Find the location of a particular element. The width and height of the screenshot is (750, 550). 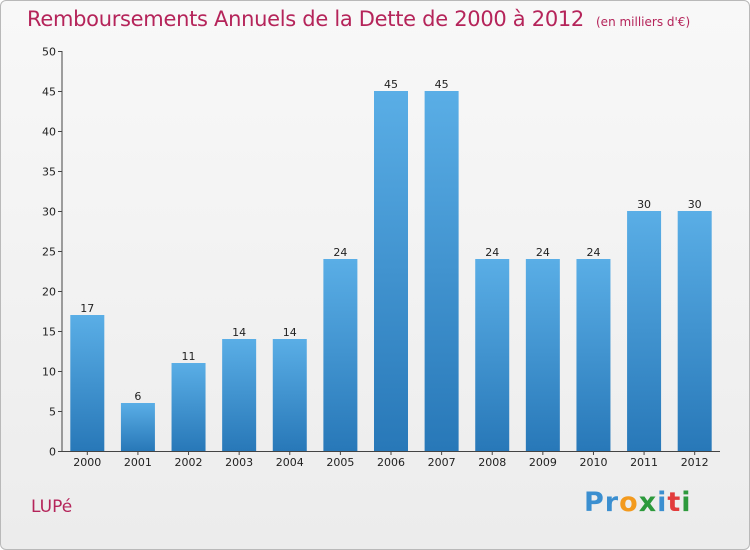

x-tick-label: 2010 is located at coordinates (593, 462).